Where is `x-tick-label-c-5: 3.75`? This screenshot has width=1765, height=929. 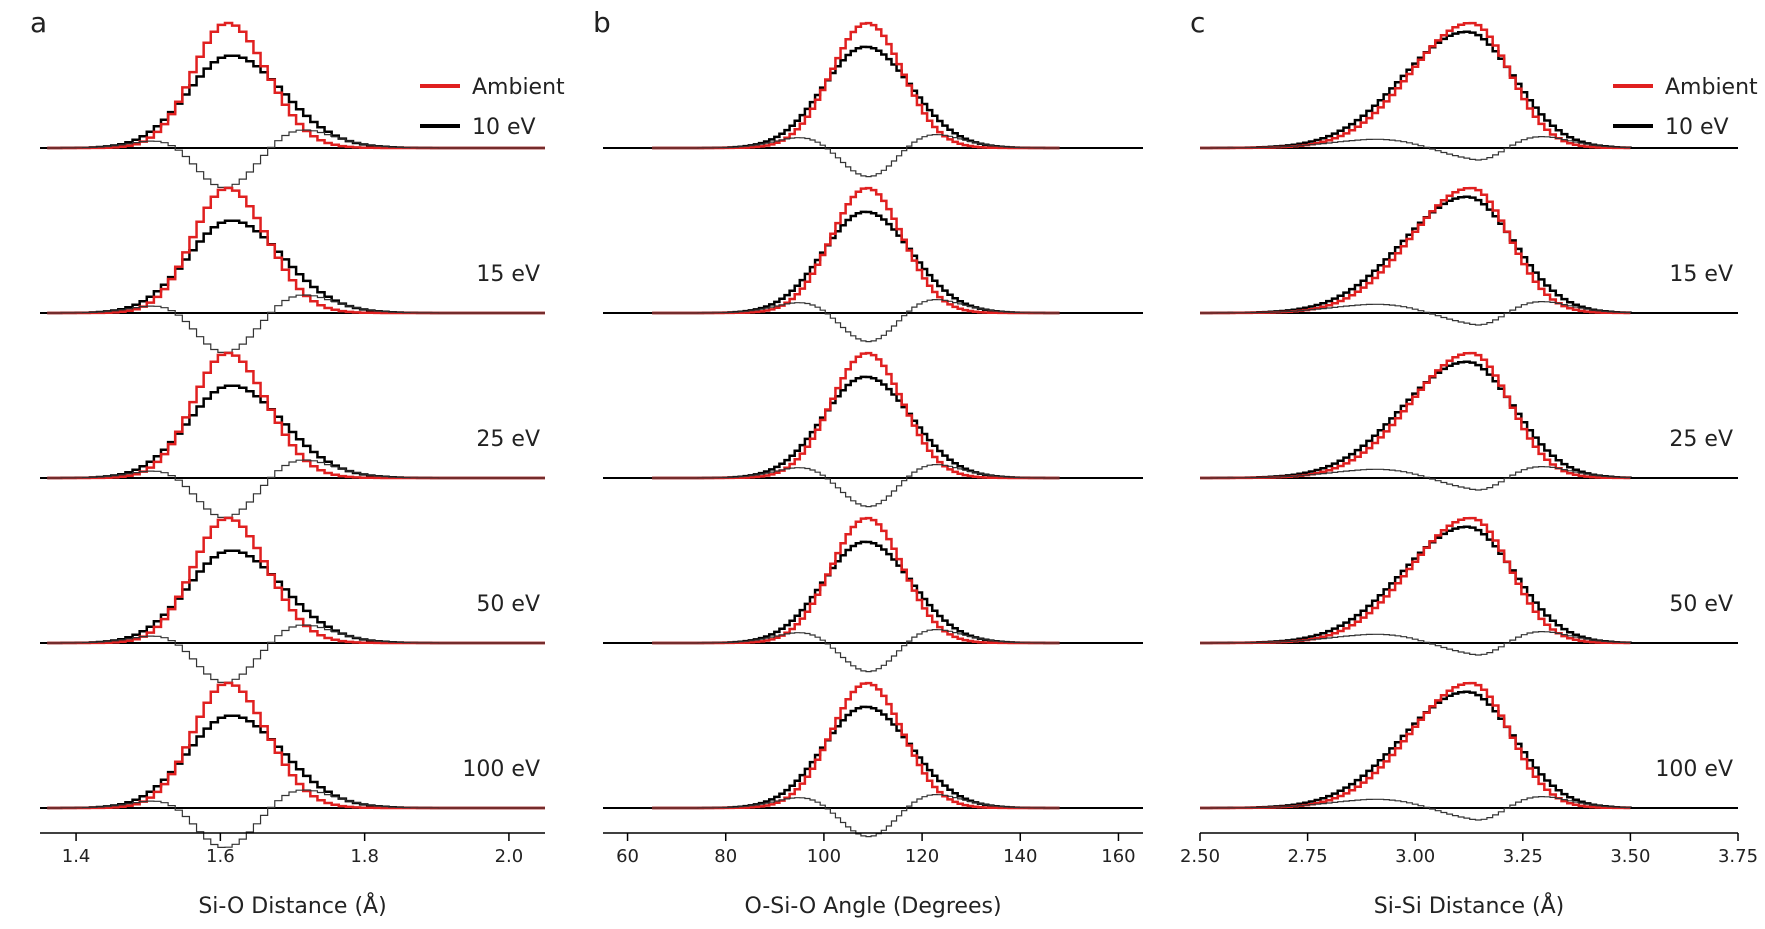
x-tick-label-c-5: 3.75 is located at coordinates (1738, 856).